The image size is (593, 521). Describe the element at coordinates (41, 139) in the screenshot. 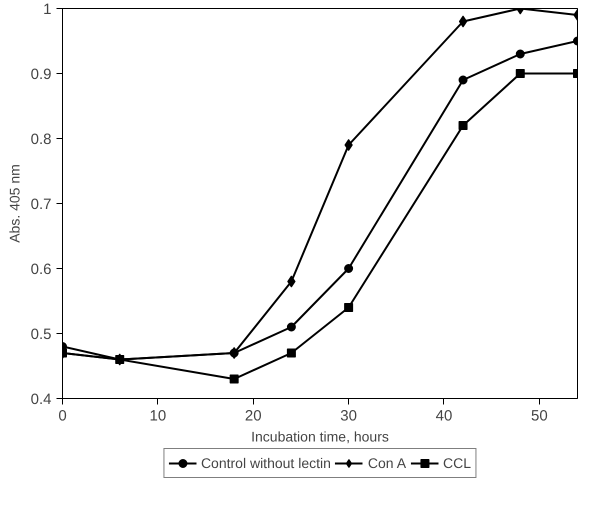

I see `y-tick-label: 0.8` at that location.